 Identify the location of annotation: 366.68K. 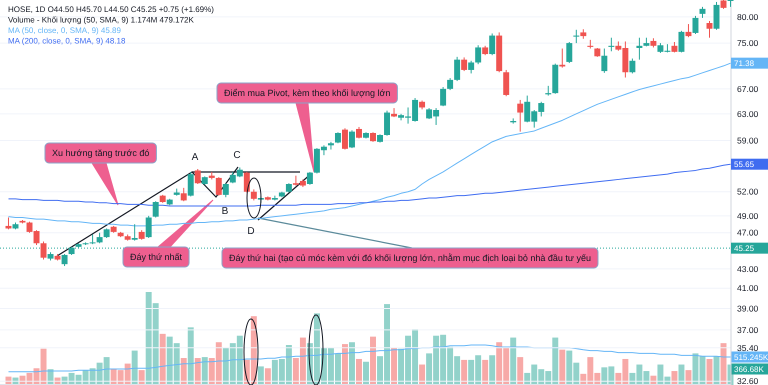
(749, 369).